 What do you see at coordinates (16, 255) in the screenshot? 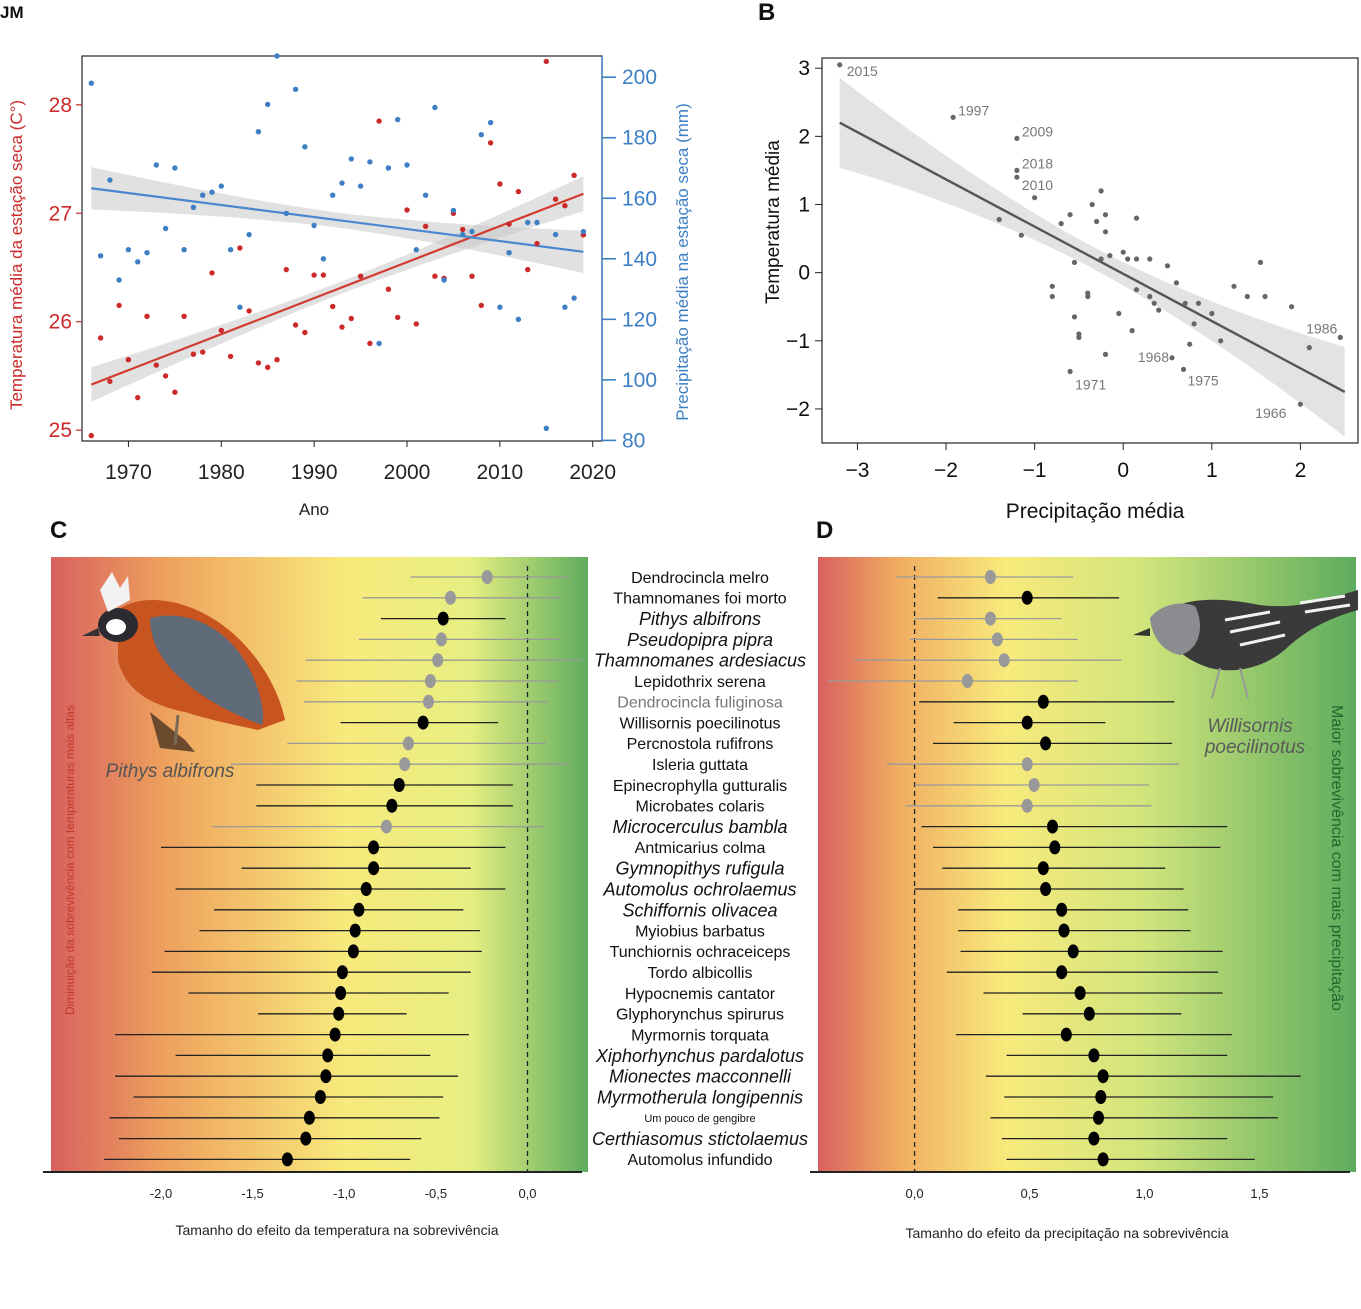
I see `panel-a-ylabel-left: Temperatura média da estação seca (C°)` at bounding box center [16, 255].